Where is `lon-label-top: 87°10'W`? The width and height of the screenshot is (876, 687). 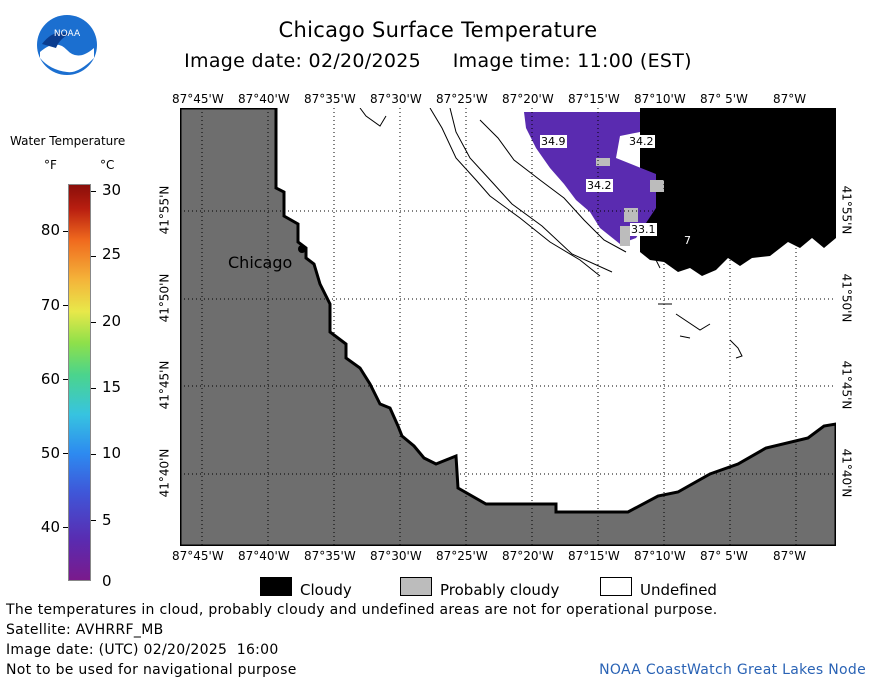
lon-label-top: 87°10'W is located at coordinates (660, 99).